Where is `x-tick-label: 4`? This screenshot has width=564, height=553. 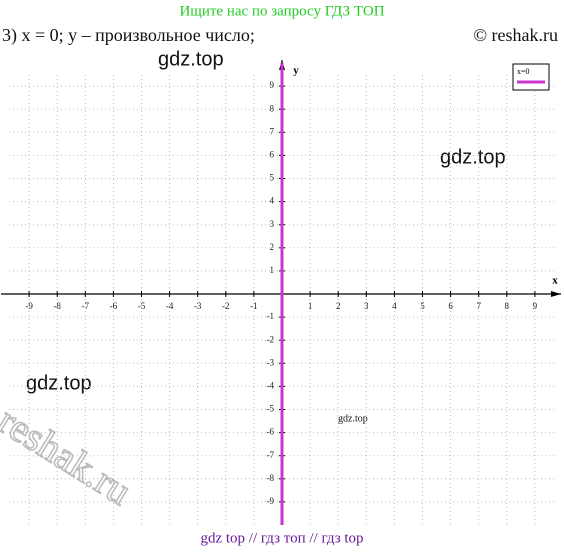
x-tick-label: 4 is located at coordinates (394, 306).